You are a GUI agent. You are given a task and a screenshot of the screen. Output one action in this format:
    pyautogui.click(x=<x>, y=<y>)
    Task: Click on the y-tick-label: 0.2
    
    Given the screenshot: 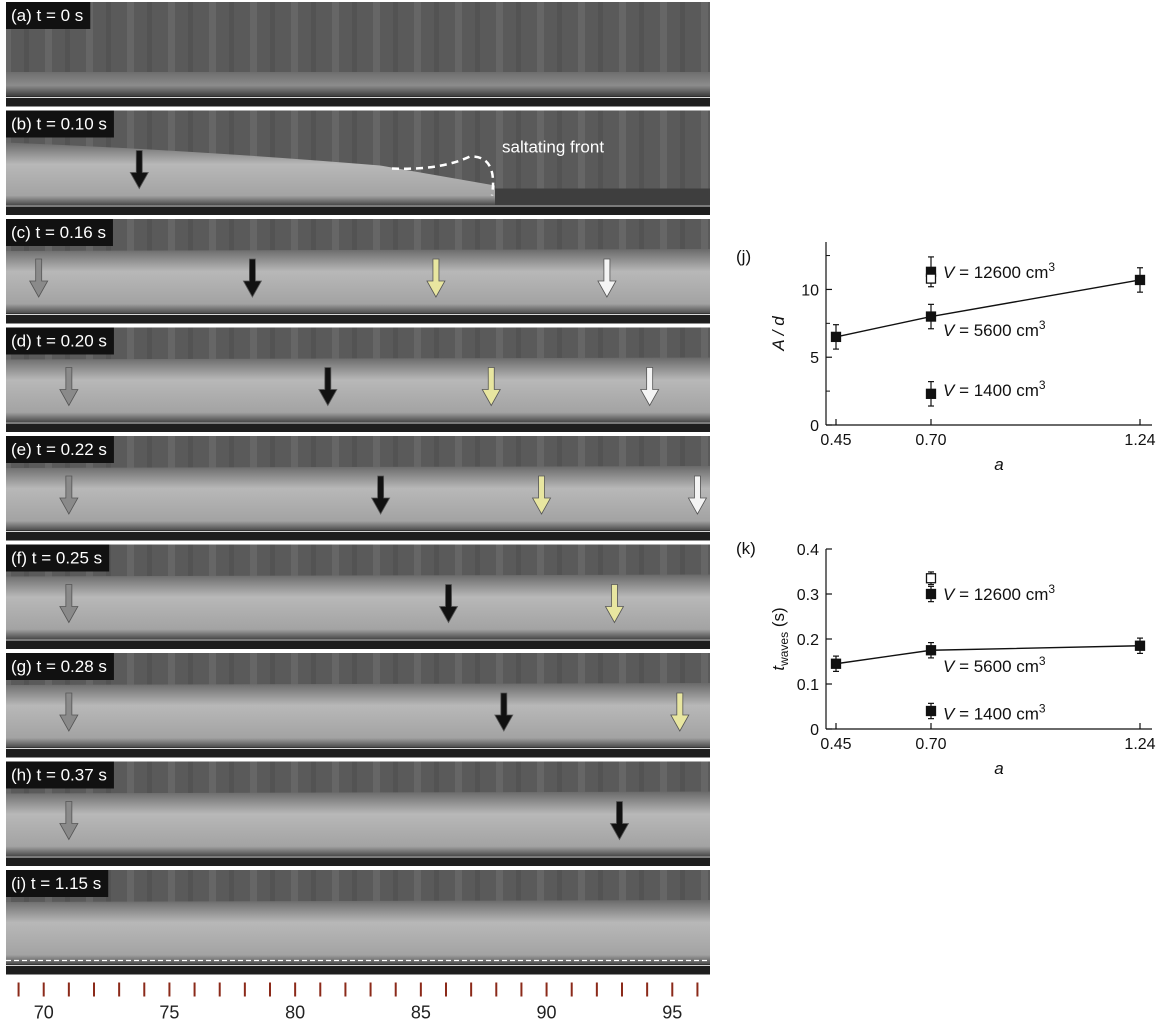 What is the action you would take?
    pyautogui.click(x=808, y=640)
    